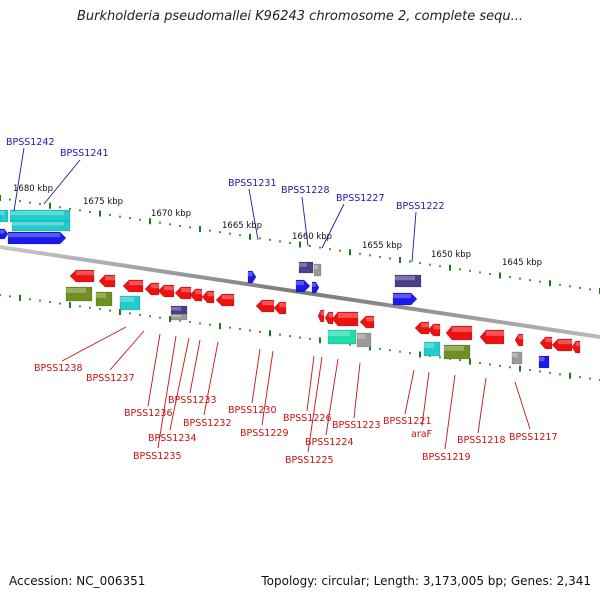 This screenshot has height=600, width=600. I want to click on gene-label: araF, so click(421, 434).